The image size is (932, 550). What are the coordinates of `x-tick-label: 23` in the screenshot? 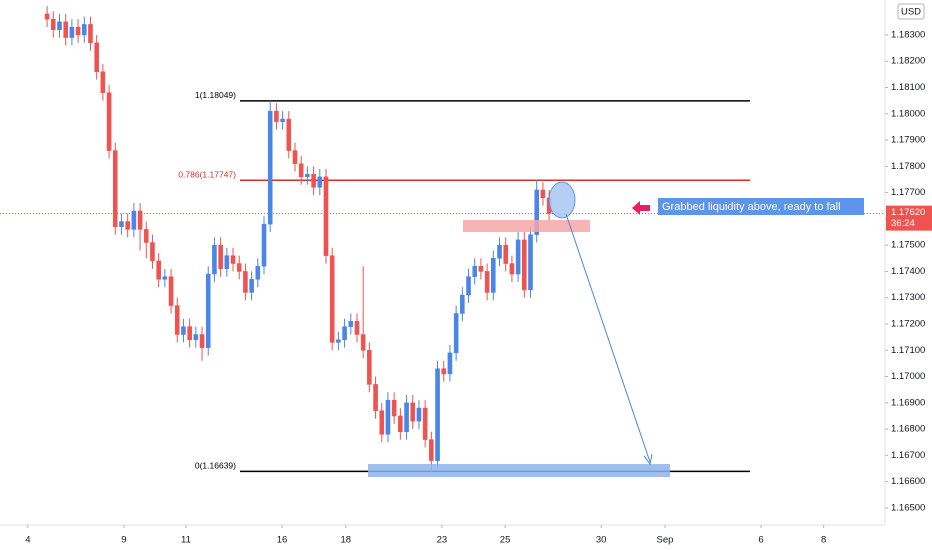 It's located at (442, 540).